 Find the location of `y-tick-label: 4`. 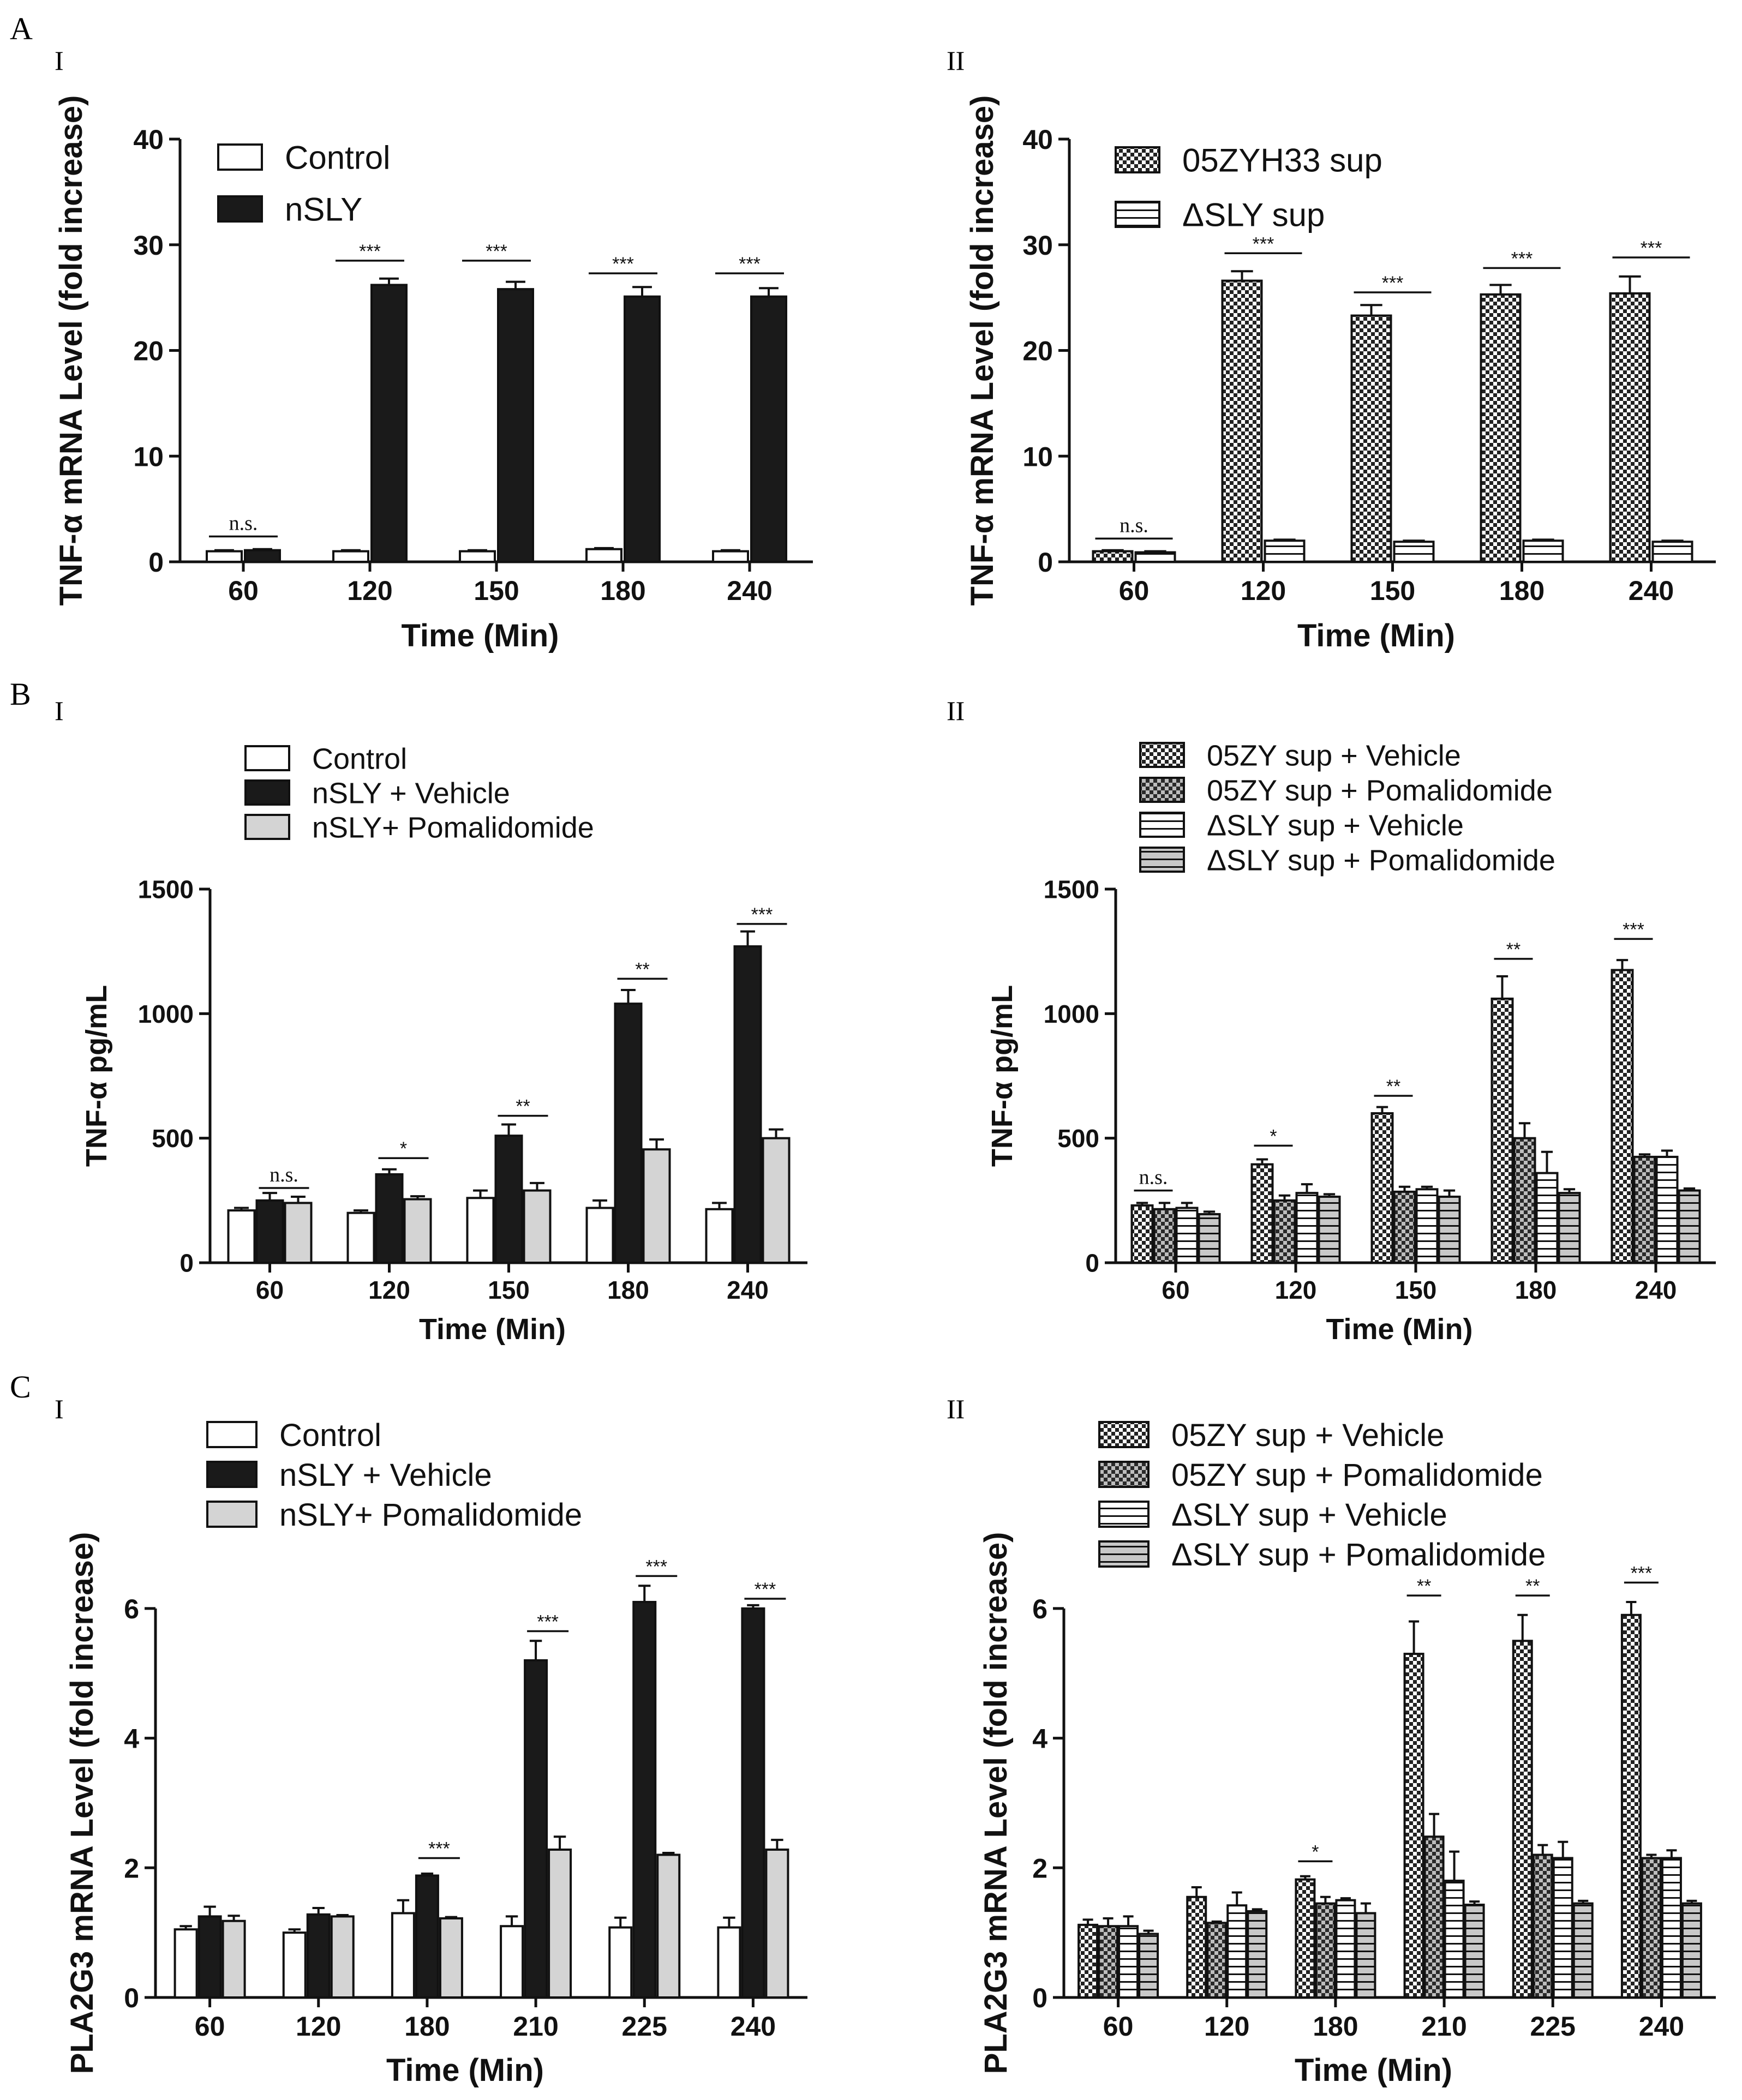

y-tick-label: 4 is located at coordinates (131, 1739).